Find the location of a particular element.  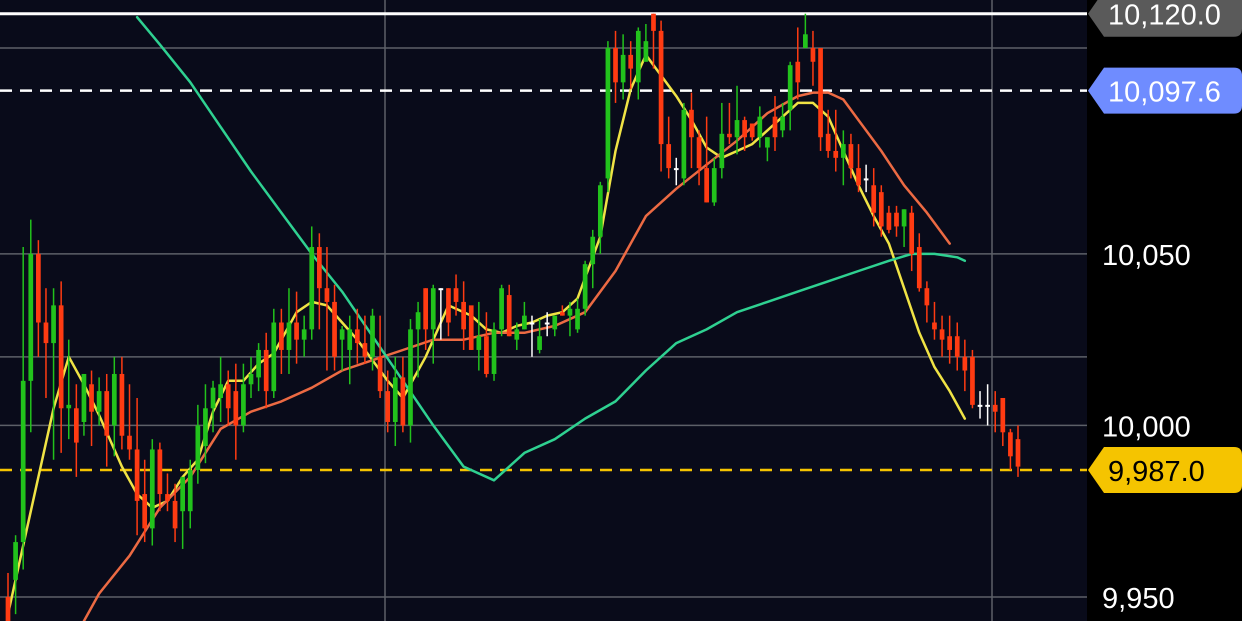

price-axis-label-1: 10,000 is located at coordinates (1146, 427).